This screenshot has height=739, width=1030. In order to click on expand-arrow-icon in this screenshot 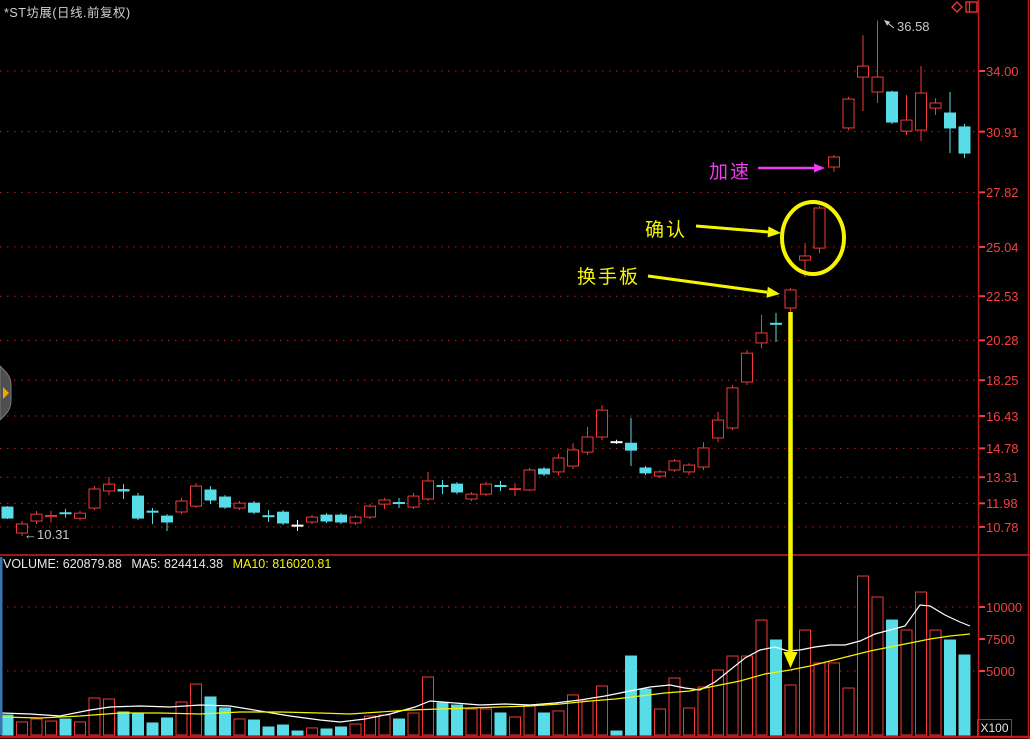, I will do `click(6, 393)`.